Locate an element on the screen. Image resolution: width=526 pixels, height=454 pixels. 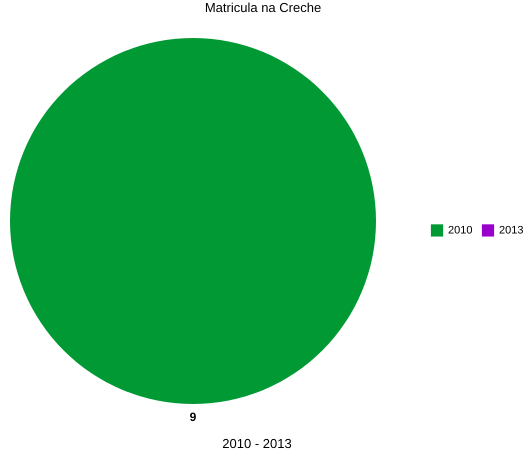
text: 2010 - 2013 is located at coordinates (257, 443).